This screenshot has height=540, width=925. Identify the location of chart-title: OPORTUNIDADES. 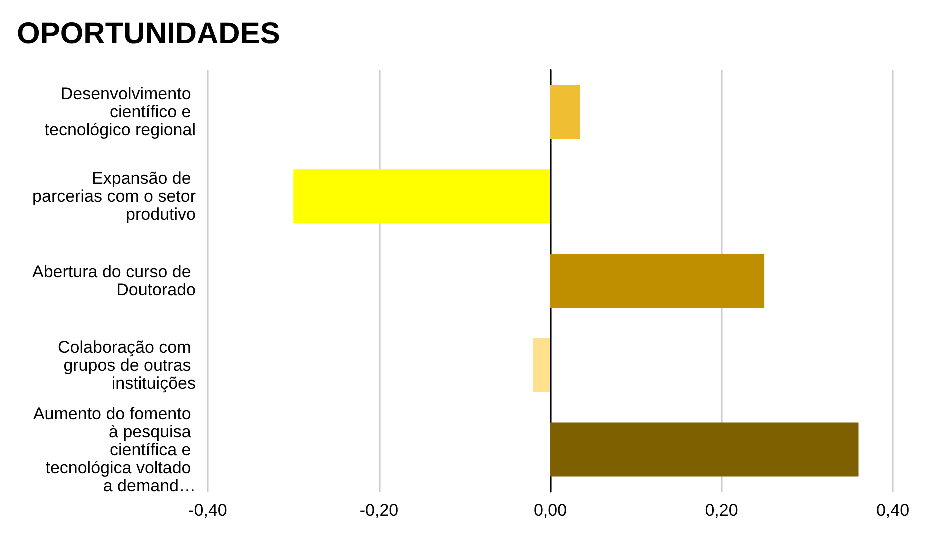
(148, 34).